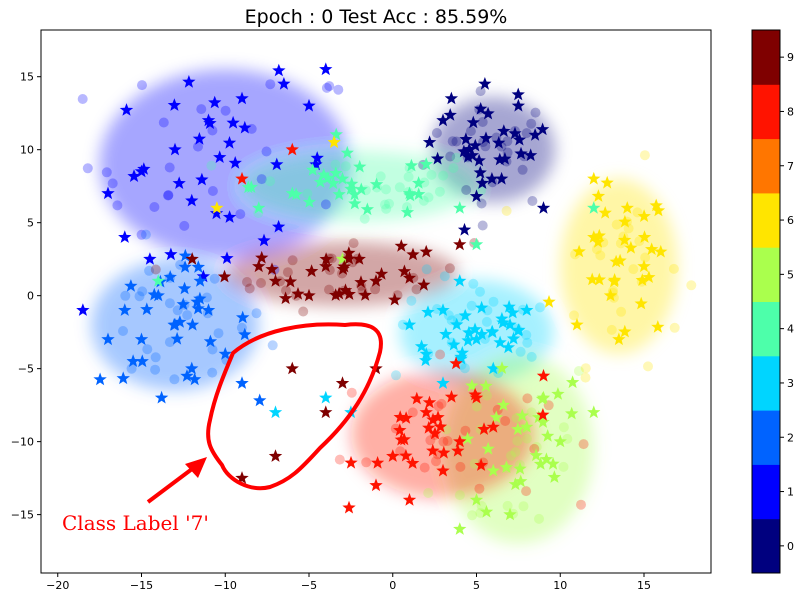 This screenshot has height=597, width=803. Describe the element at coordinates (294, 406) in the screenshot. I see `class-7-outline` at that location.